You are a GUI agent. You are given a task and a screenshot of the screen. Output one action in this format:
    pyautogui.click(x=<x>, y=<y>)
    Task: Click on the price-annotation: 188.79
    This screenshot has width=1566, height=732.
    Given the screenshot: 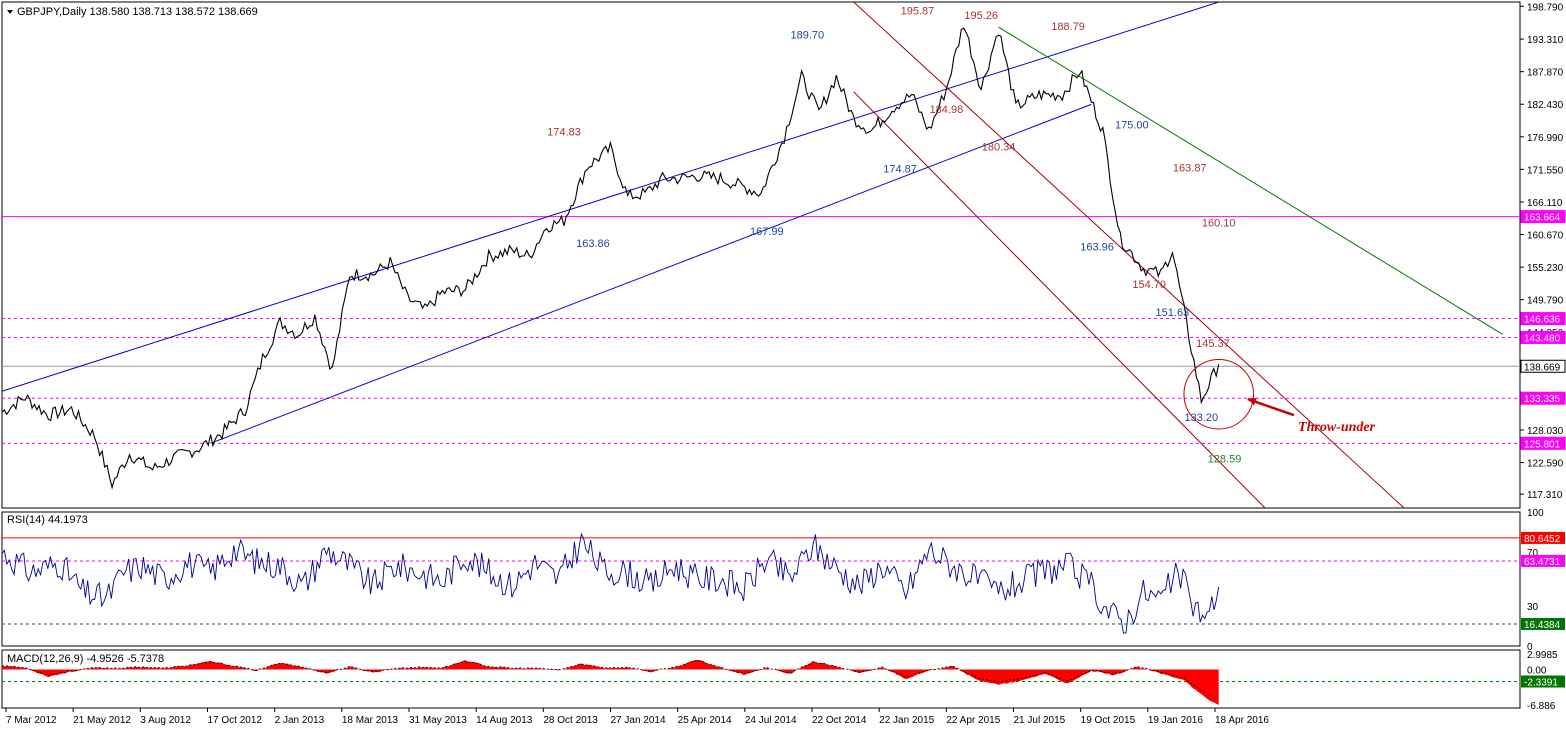 What is the action you would take?
    pyautogui.click(x=1068, y=27)
    